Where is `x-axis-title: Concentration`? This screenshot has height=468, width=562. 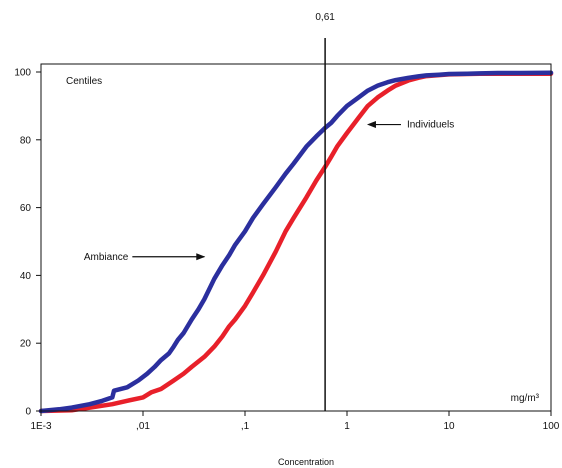
x-axis-title: Concentration is located at coordinates (306, 462).